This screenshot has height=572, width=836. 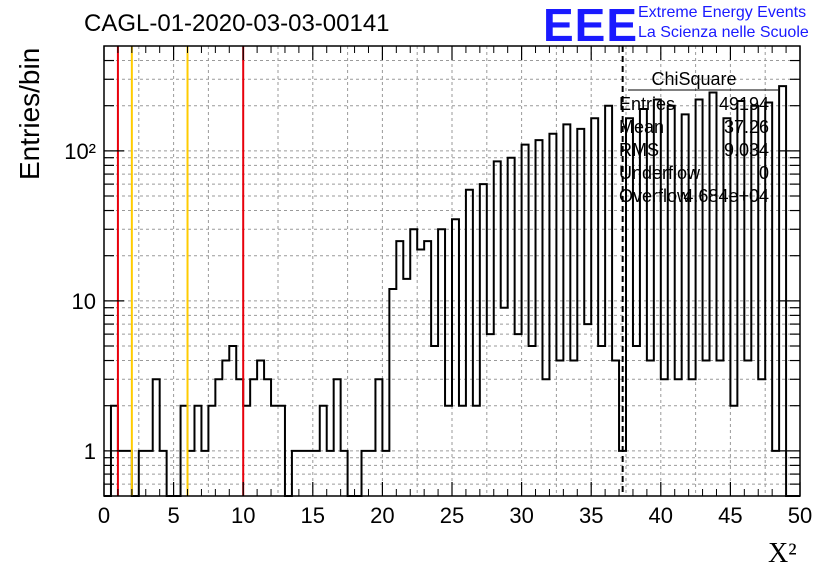 What do you see at coordinates (104, 515) in the screenshot?
I see `x-tick-label: 0` at bounding box center [104, 515].